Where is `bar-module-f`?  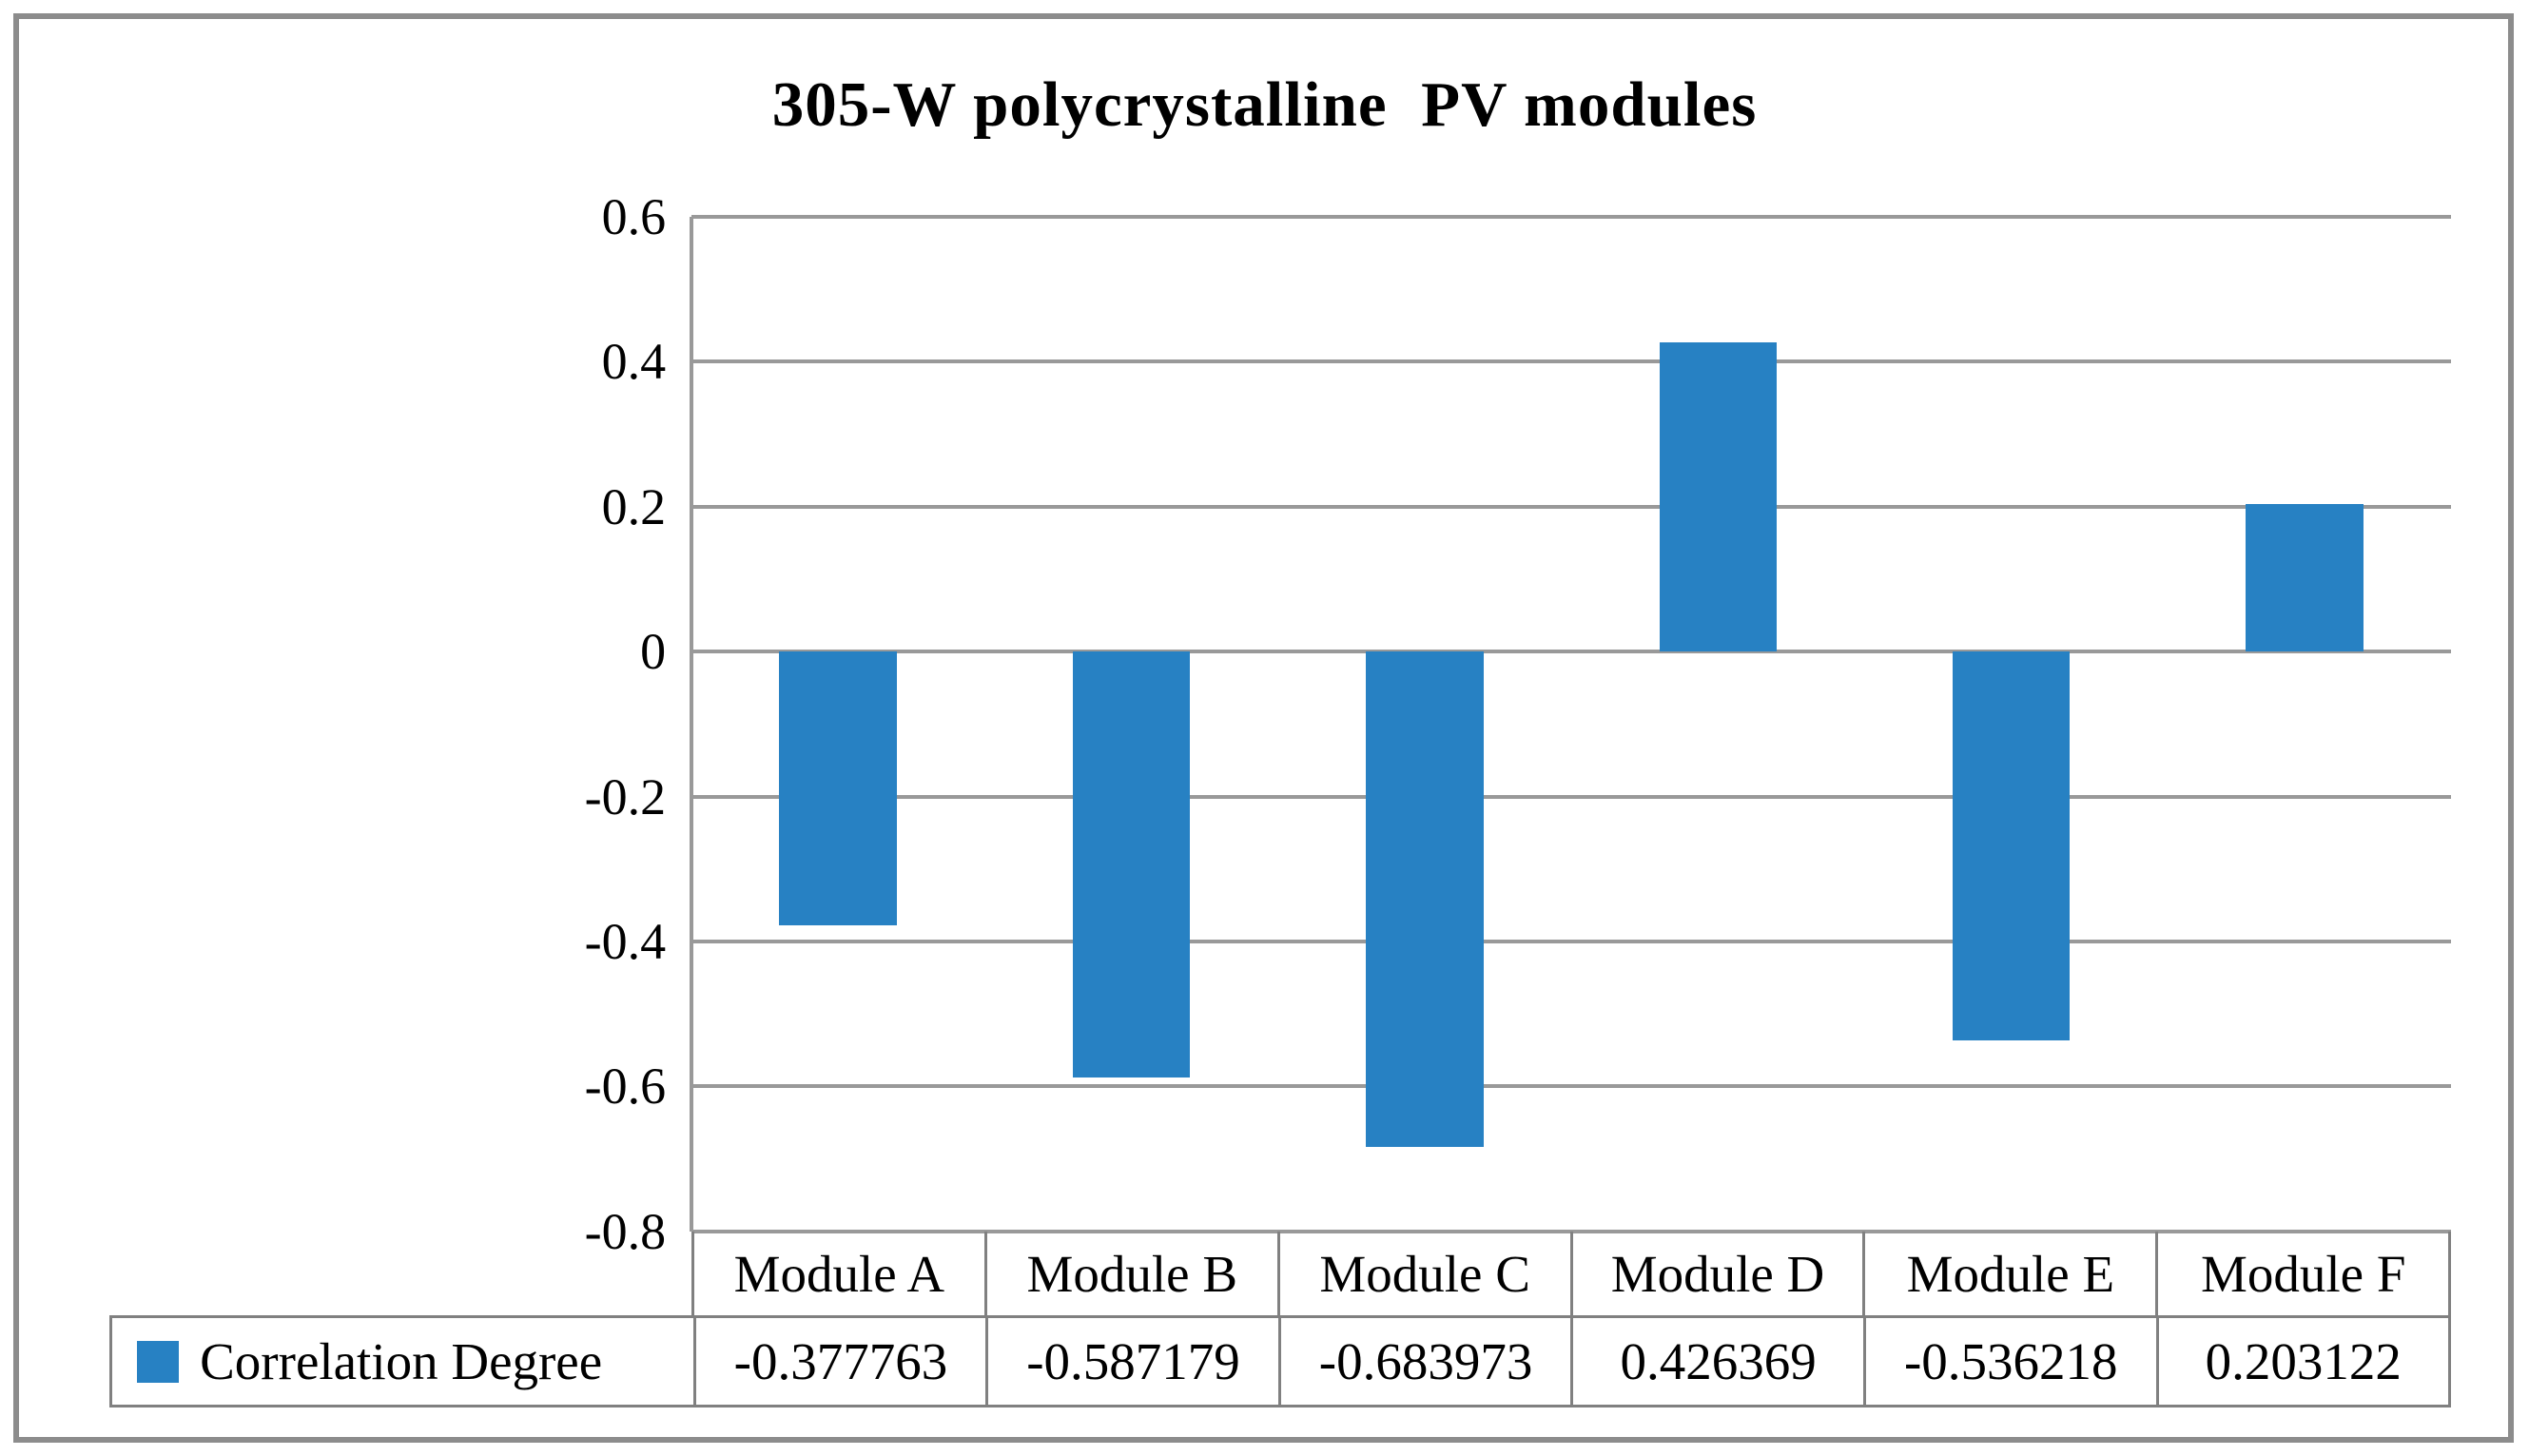
bar-module-f is located at coordinates (2305, 578).